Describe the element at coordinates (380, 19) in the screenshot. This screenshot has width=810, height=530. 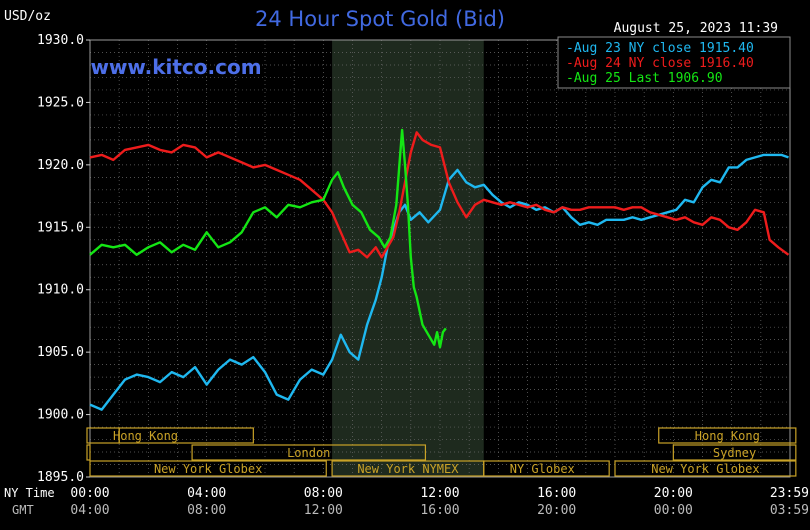
I see `chart-title: 24 Hour Spot Gold (Bid)` at that location.